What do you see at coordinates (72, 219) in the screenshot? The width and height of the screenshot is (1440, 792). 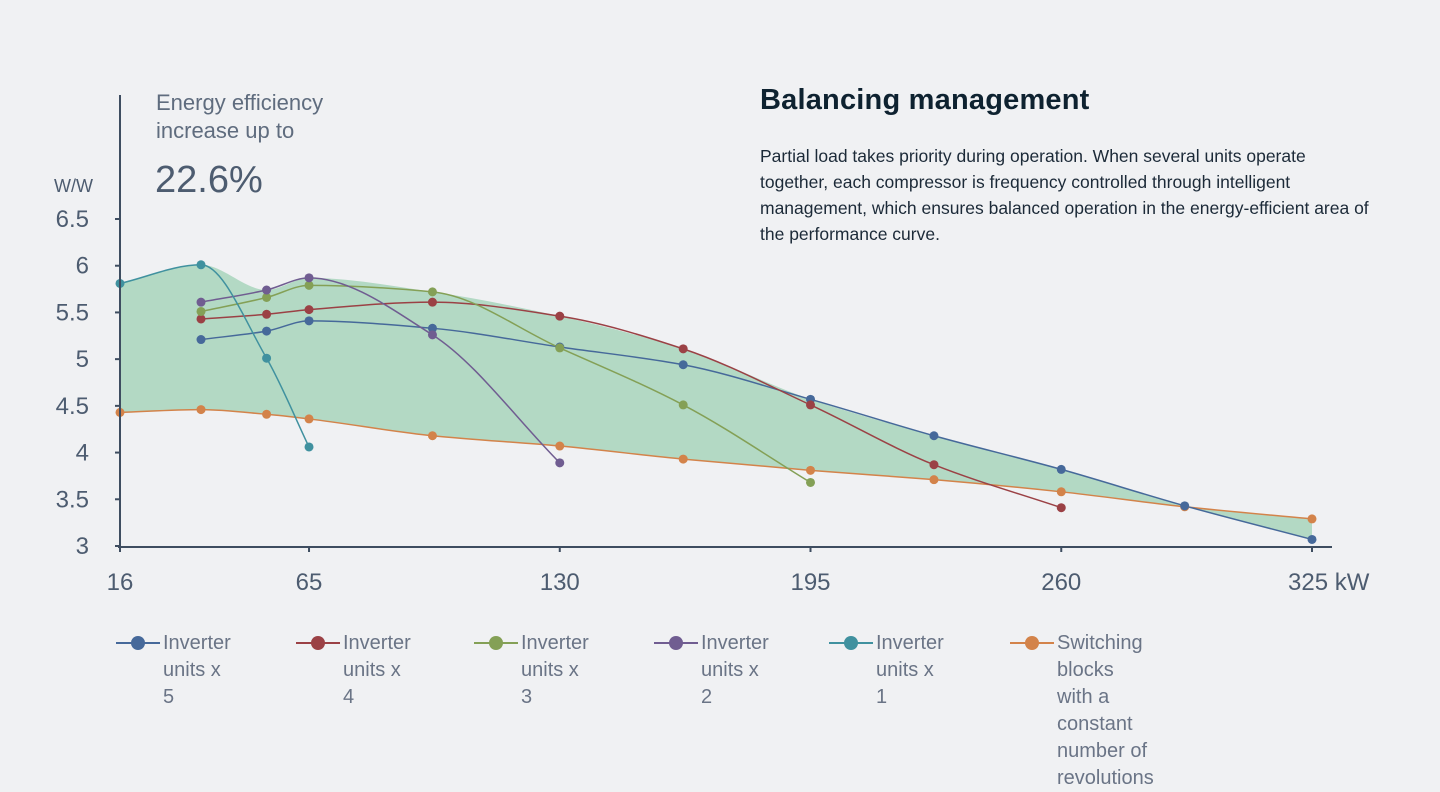 I see `y-tick-label: 6.5` at bounding box center [72, 219].